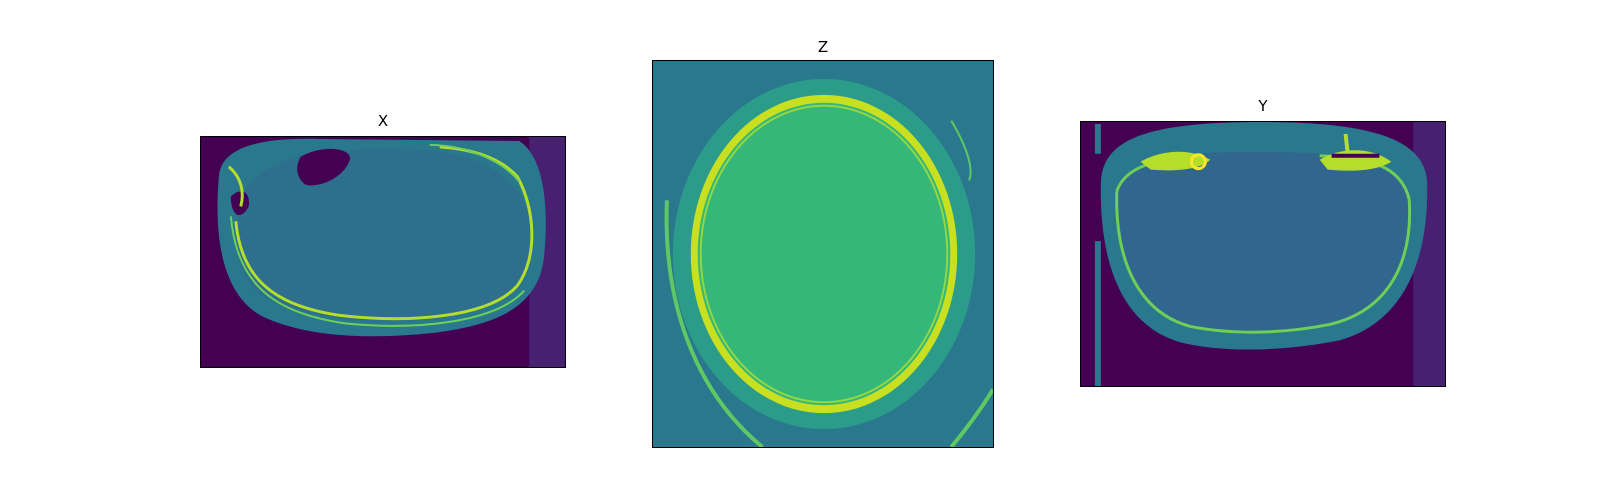 The width and height of the screenshot is (1600, 500). I want to click on panel-y-title: Y, so click(1263, 106).